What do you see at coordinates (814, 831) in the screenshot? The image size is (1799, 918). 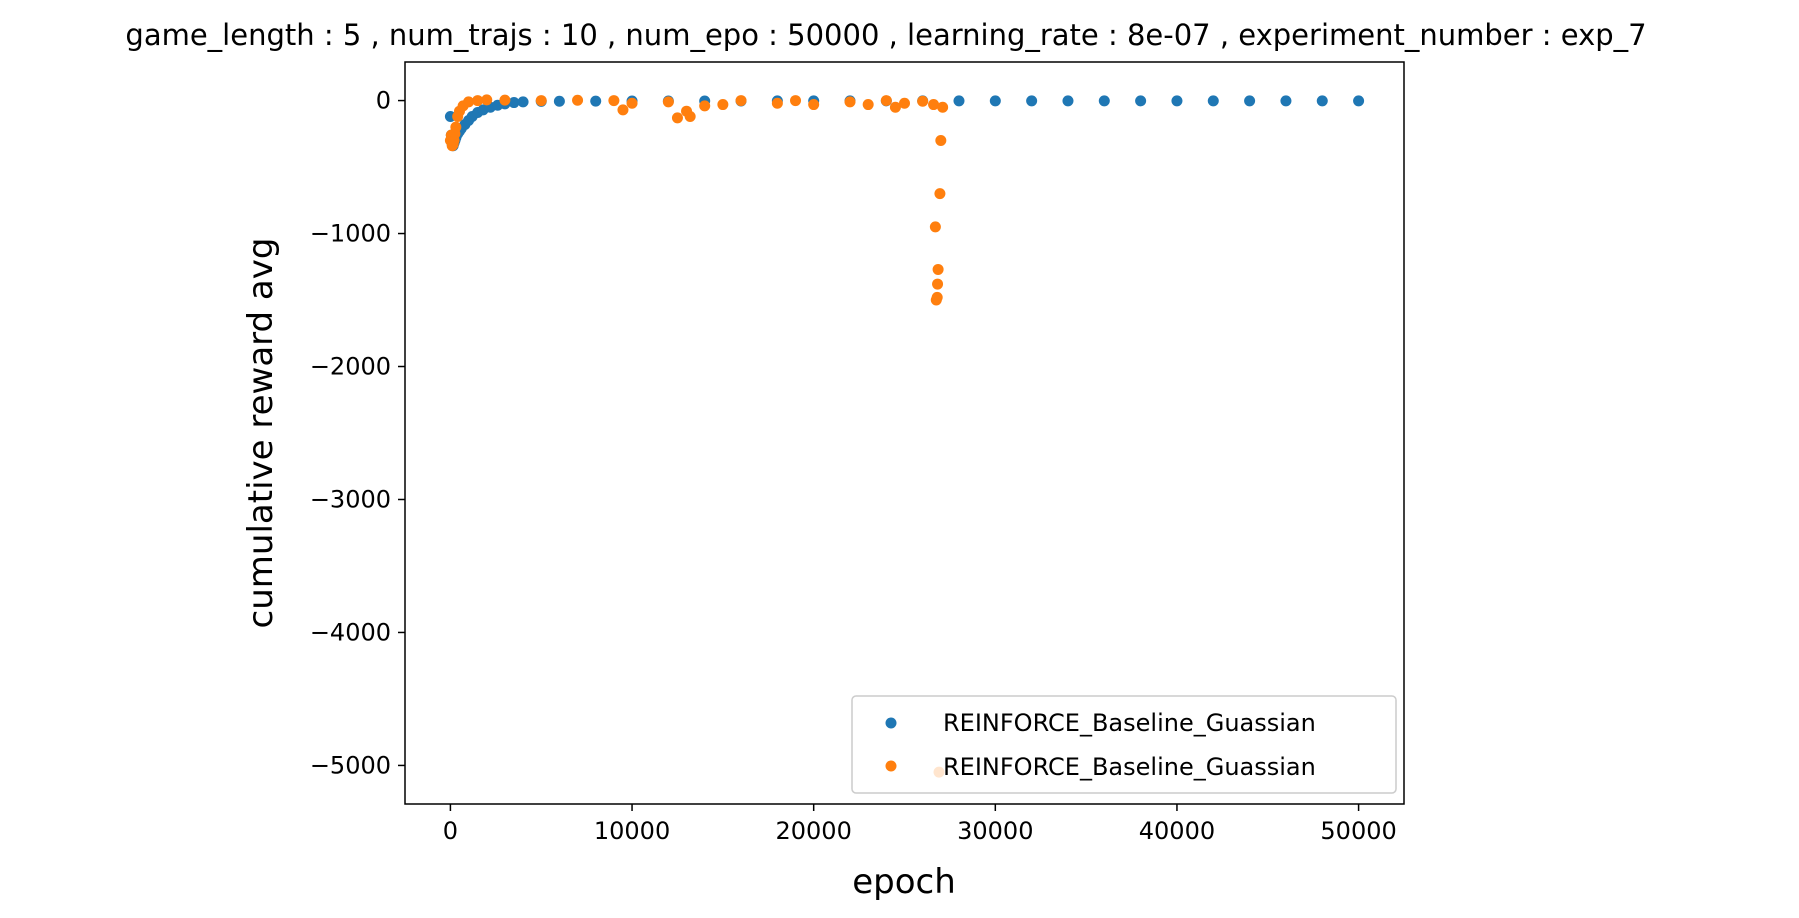 I see `x-tick-label: 20000` at bounding box center [814, 831].